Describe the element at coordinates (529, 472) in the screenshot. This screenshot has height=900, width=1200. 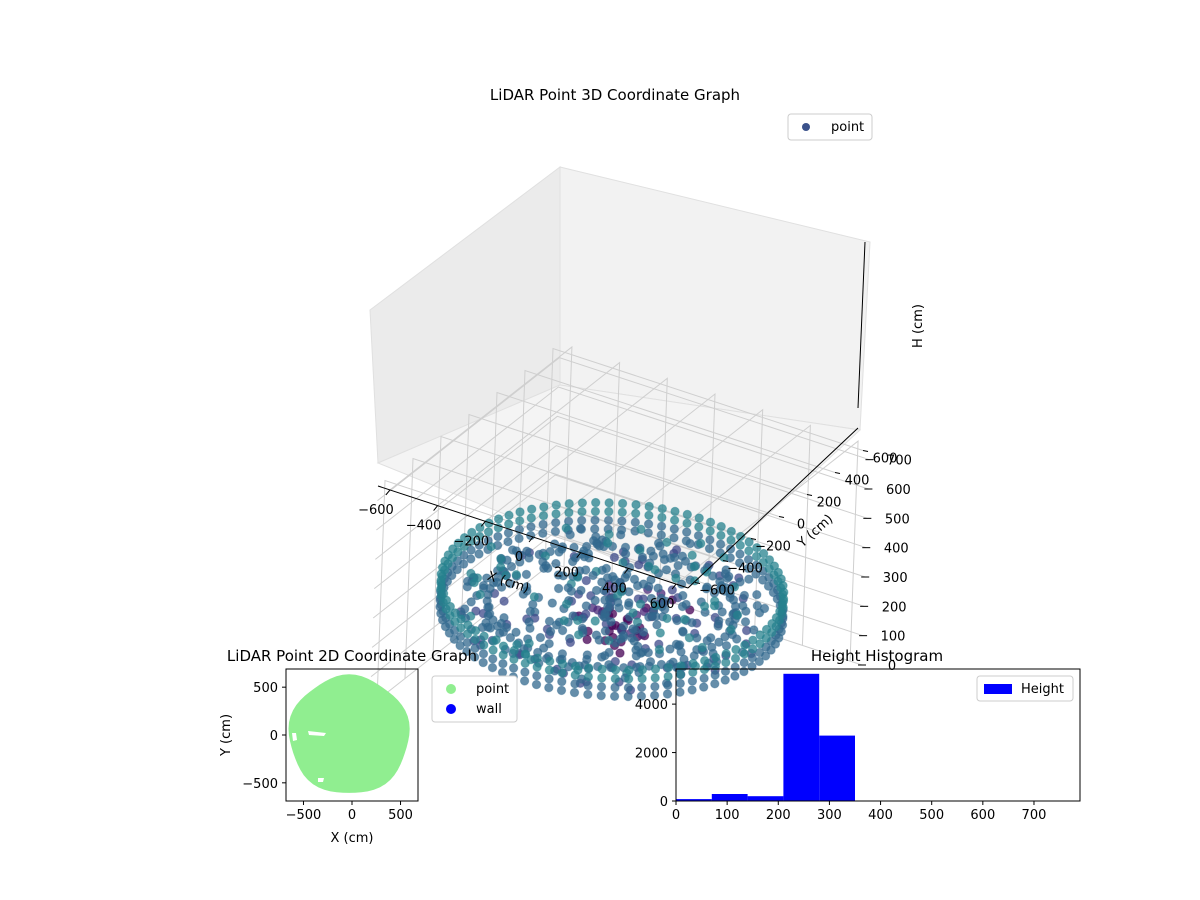
I see `grid-line-x` at that location.